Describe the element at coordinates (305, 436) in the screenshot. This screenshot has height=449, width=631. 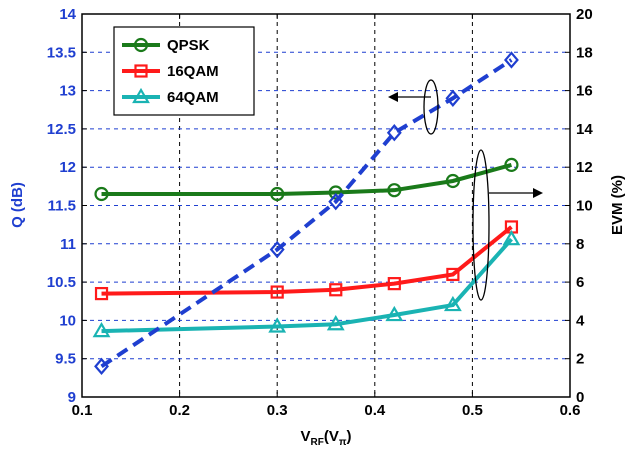
I see `x-axis-label-main: V` at that location.